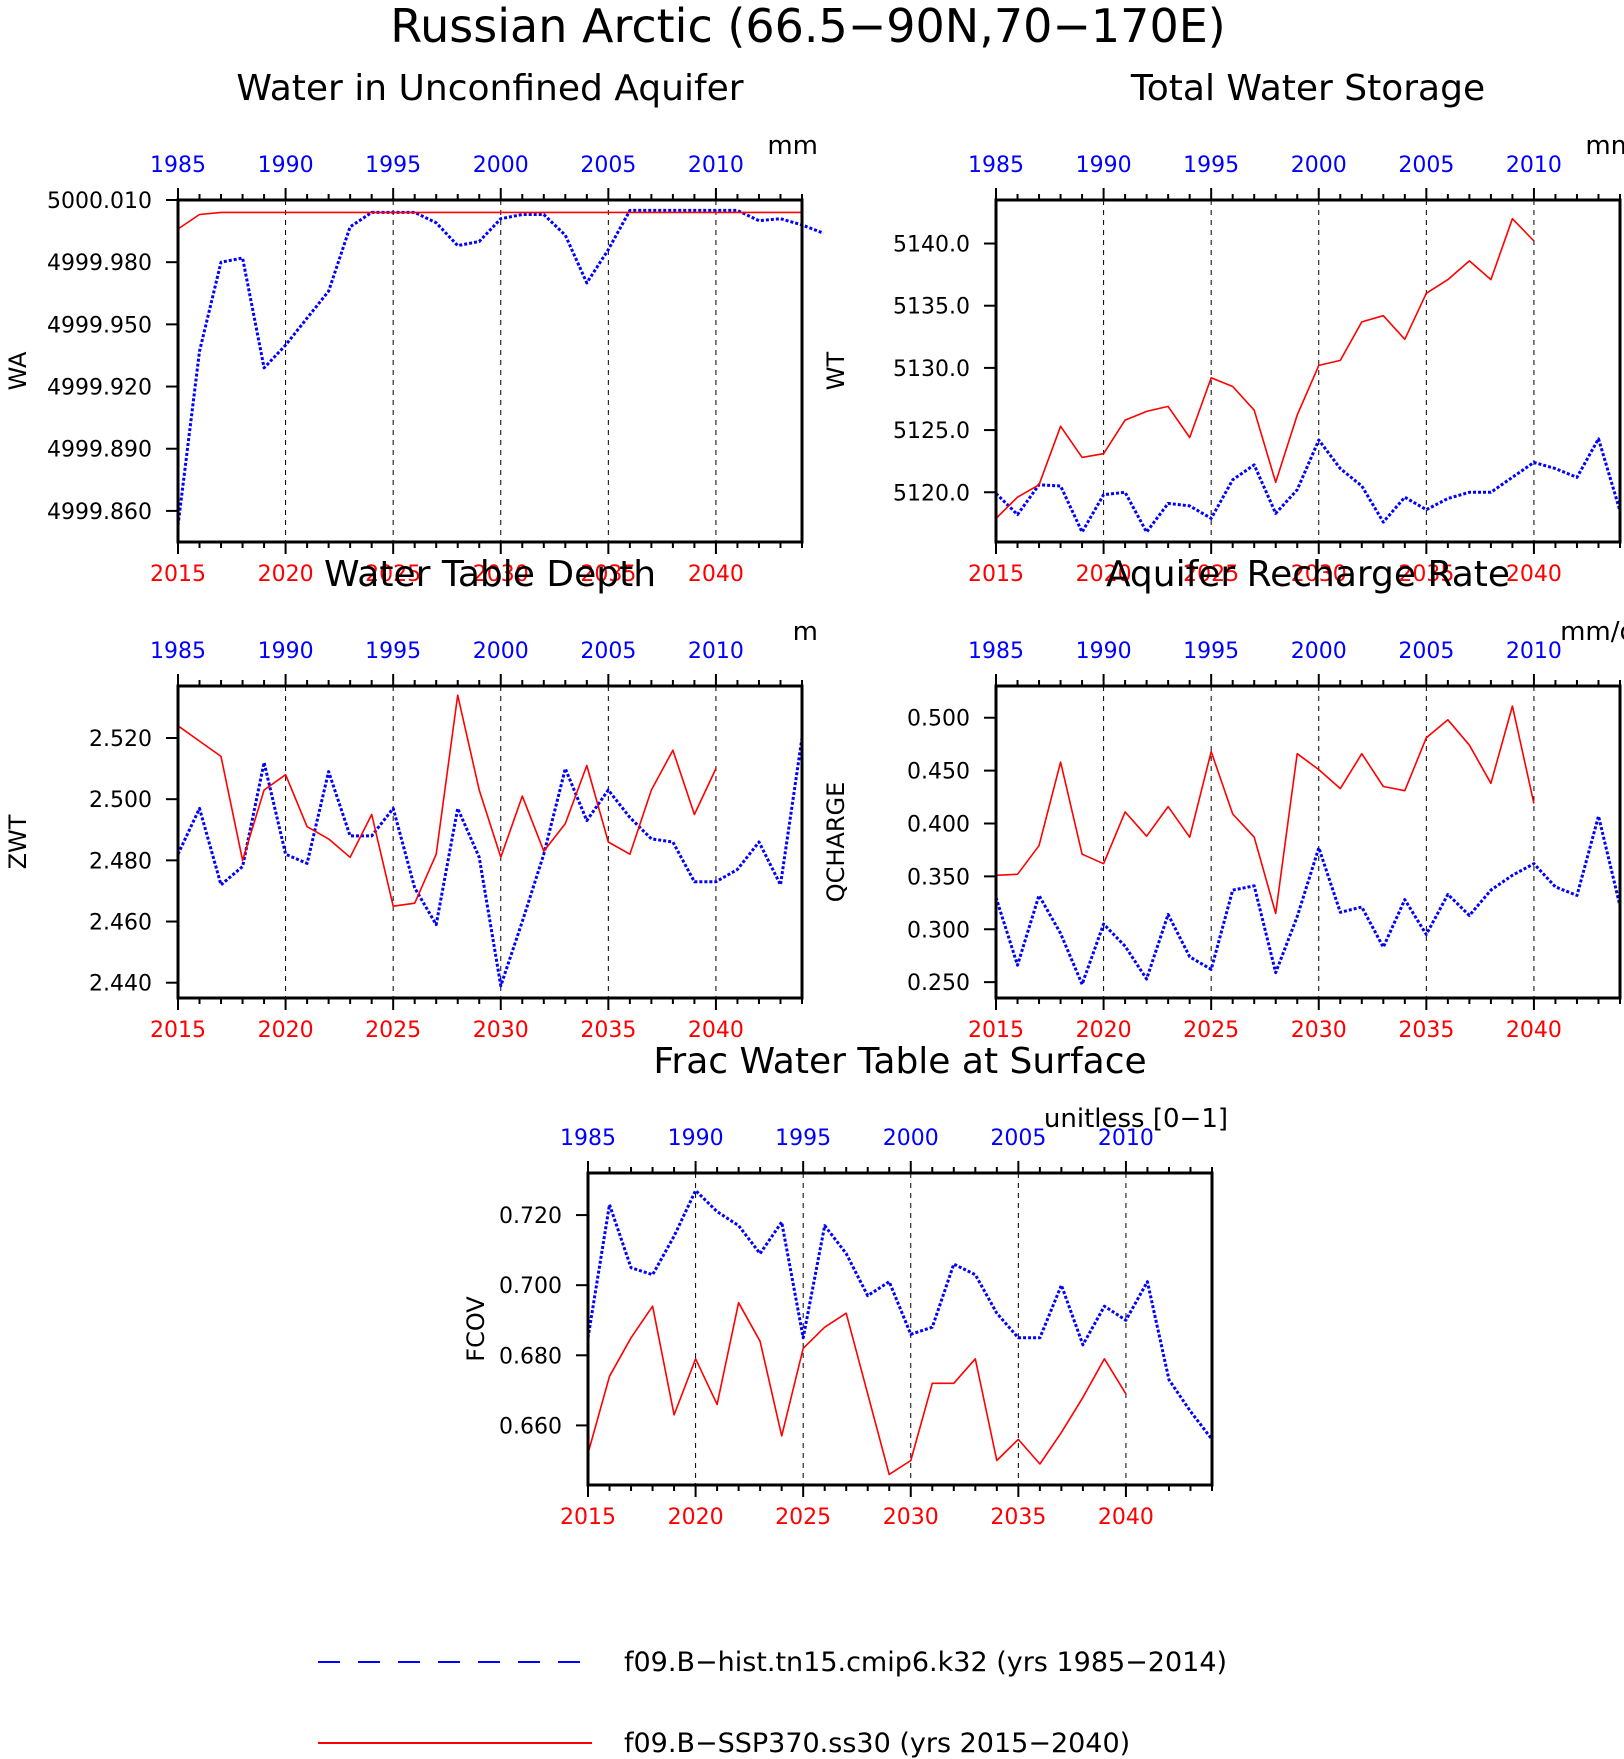  What do you see at coordinates (938, 719) in the screenshot?
I see `y-tick-label: 0.500` at bounding box center [938, 719].